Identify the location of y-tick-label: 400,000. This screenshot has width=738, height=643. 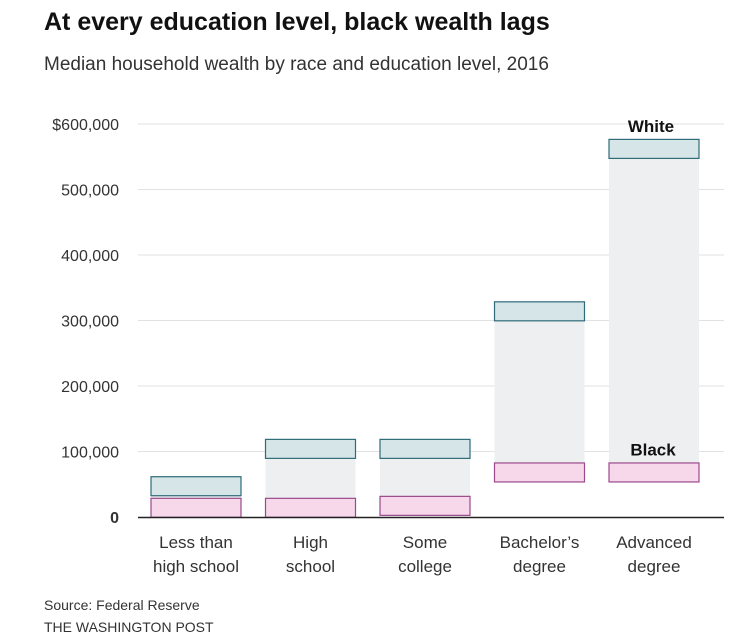
(90, 256).